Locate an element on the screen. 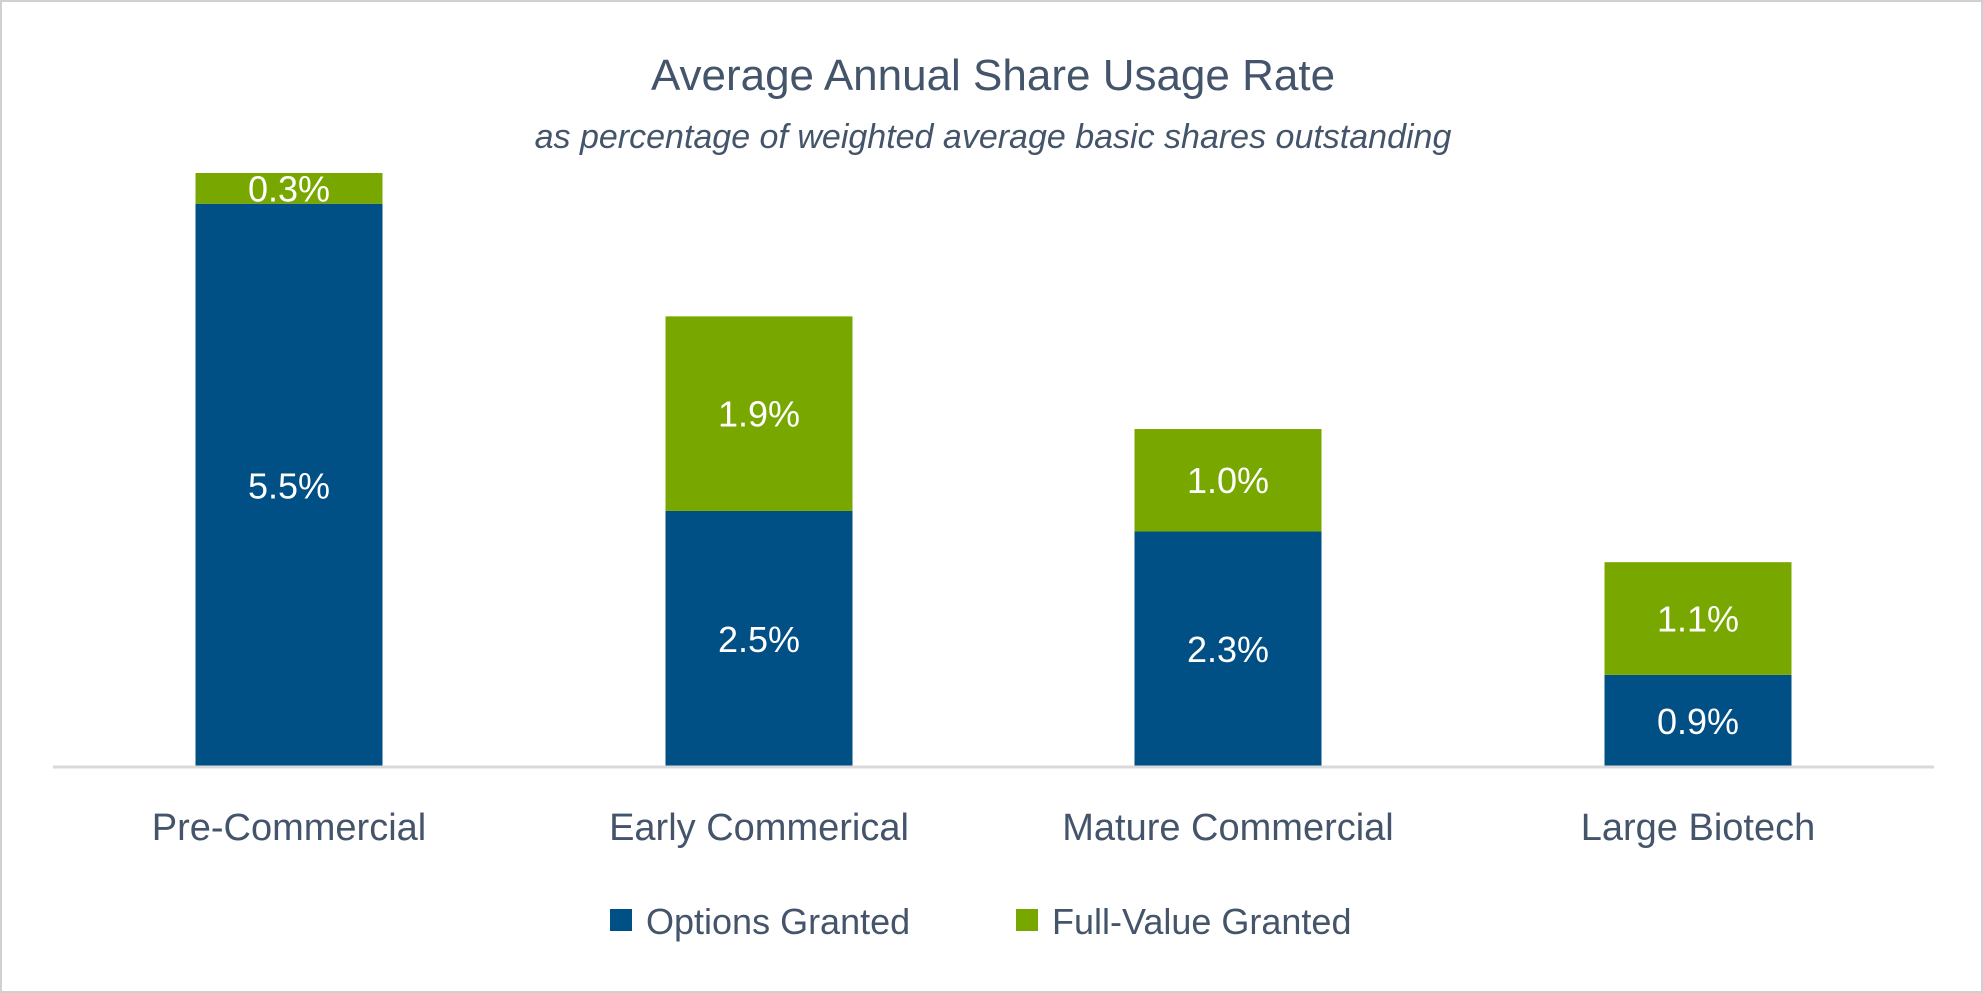  legend: Options Granted Full-Value Granted is located at coordinates (980, 921).